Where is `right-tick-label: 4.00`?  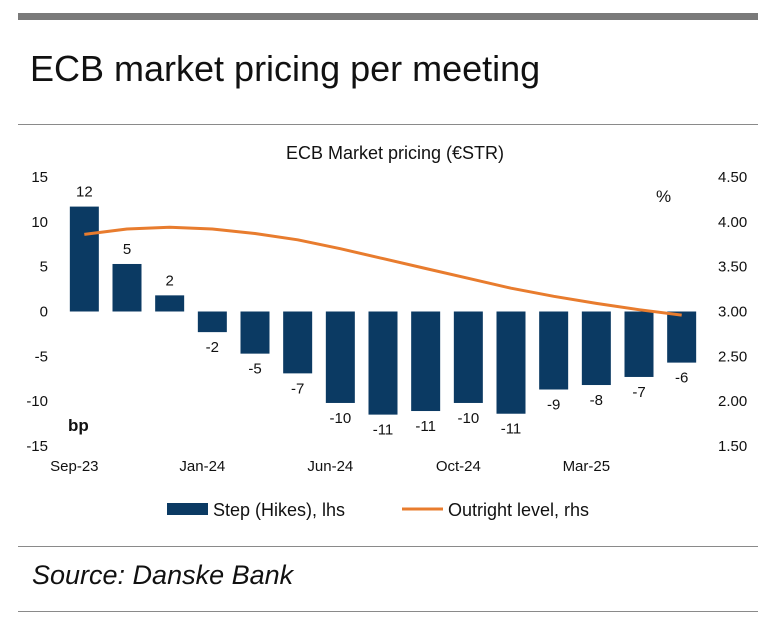
right-tick-label: 4.00 is located at coordinates (732, 222).